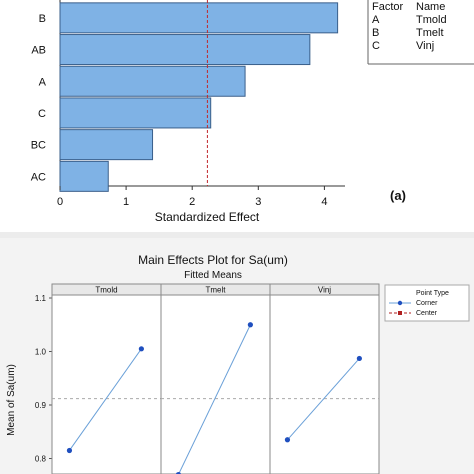  Describe the element at coordinates (430, 33) in the screenshot. I see `factor-table-cell: Tmelt` at that location.